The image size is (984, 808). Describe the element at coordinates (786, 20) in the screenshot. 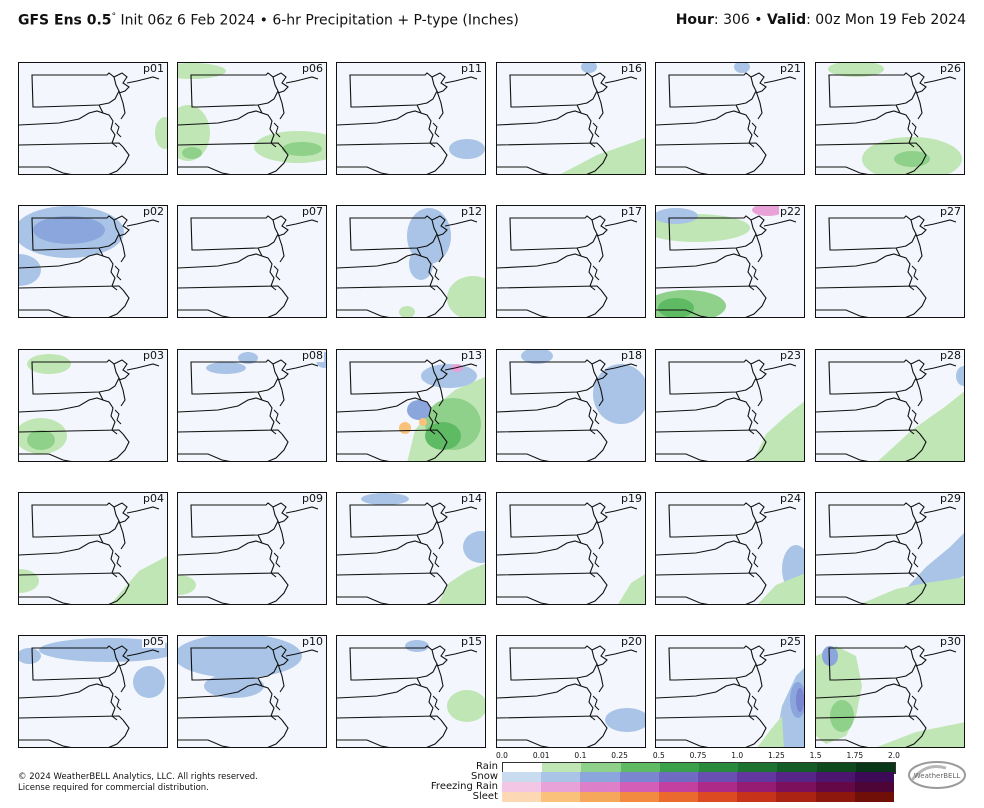

I see `valid-label: Valid` at that location.